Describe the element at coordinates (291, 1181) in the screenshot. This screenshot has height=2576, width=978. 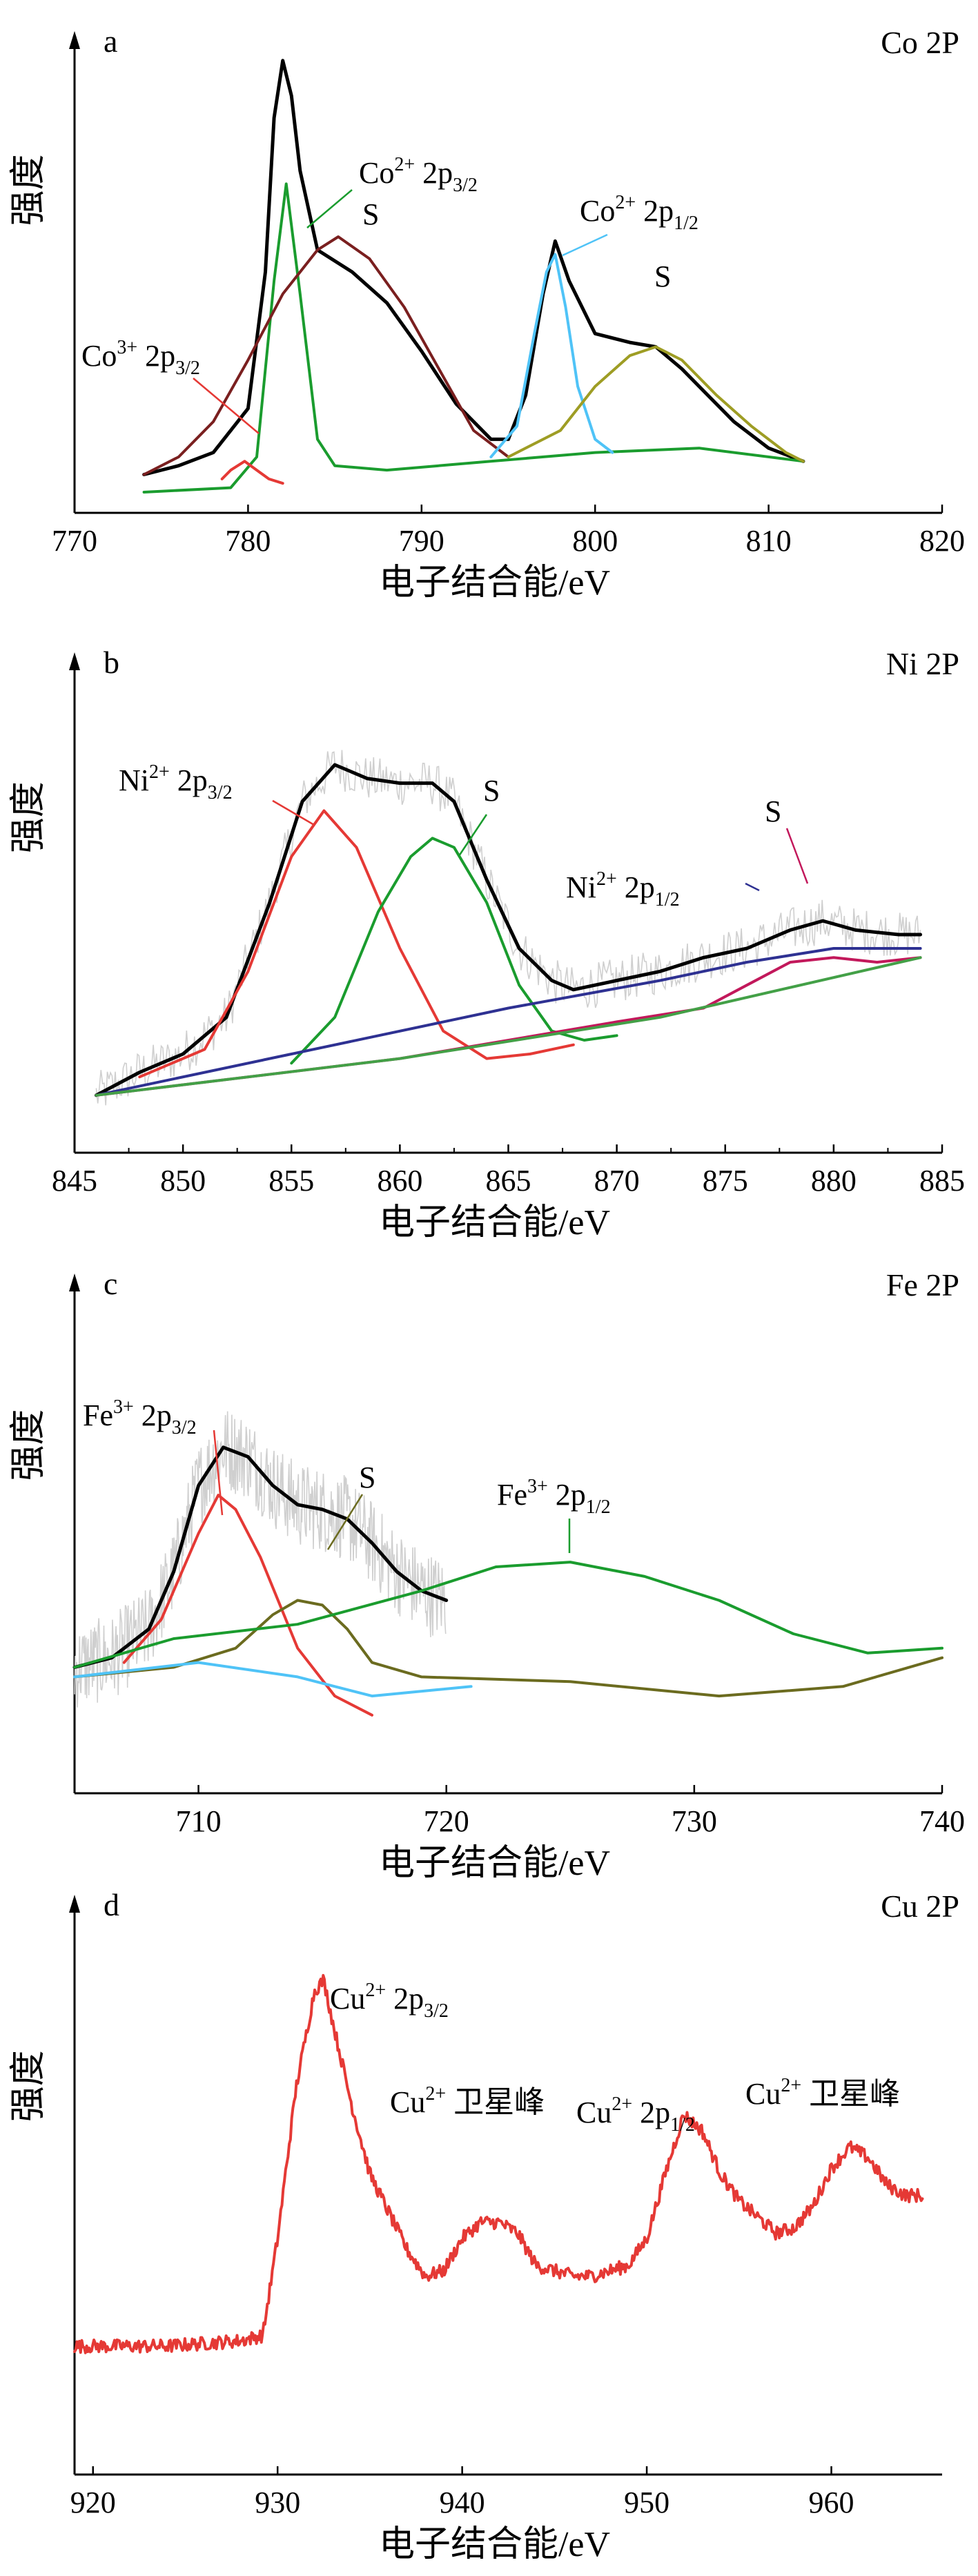
I see `x-tick-label: 855` at that location.